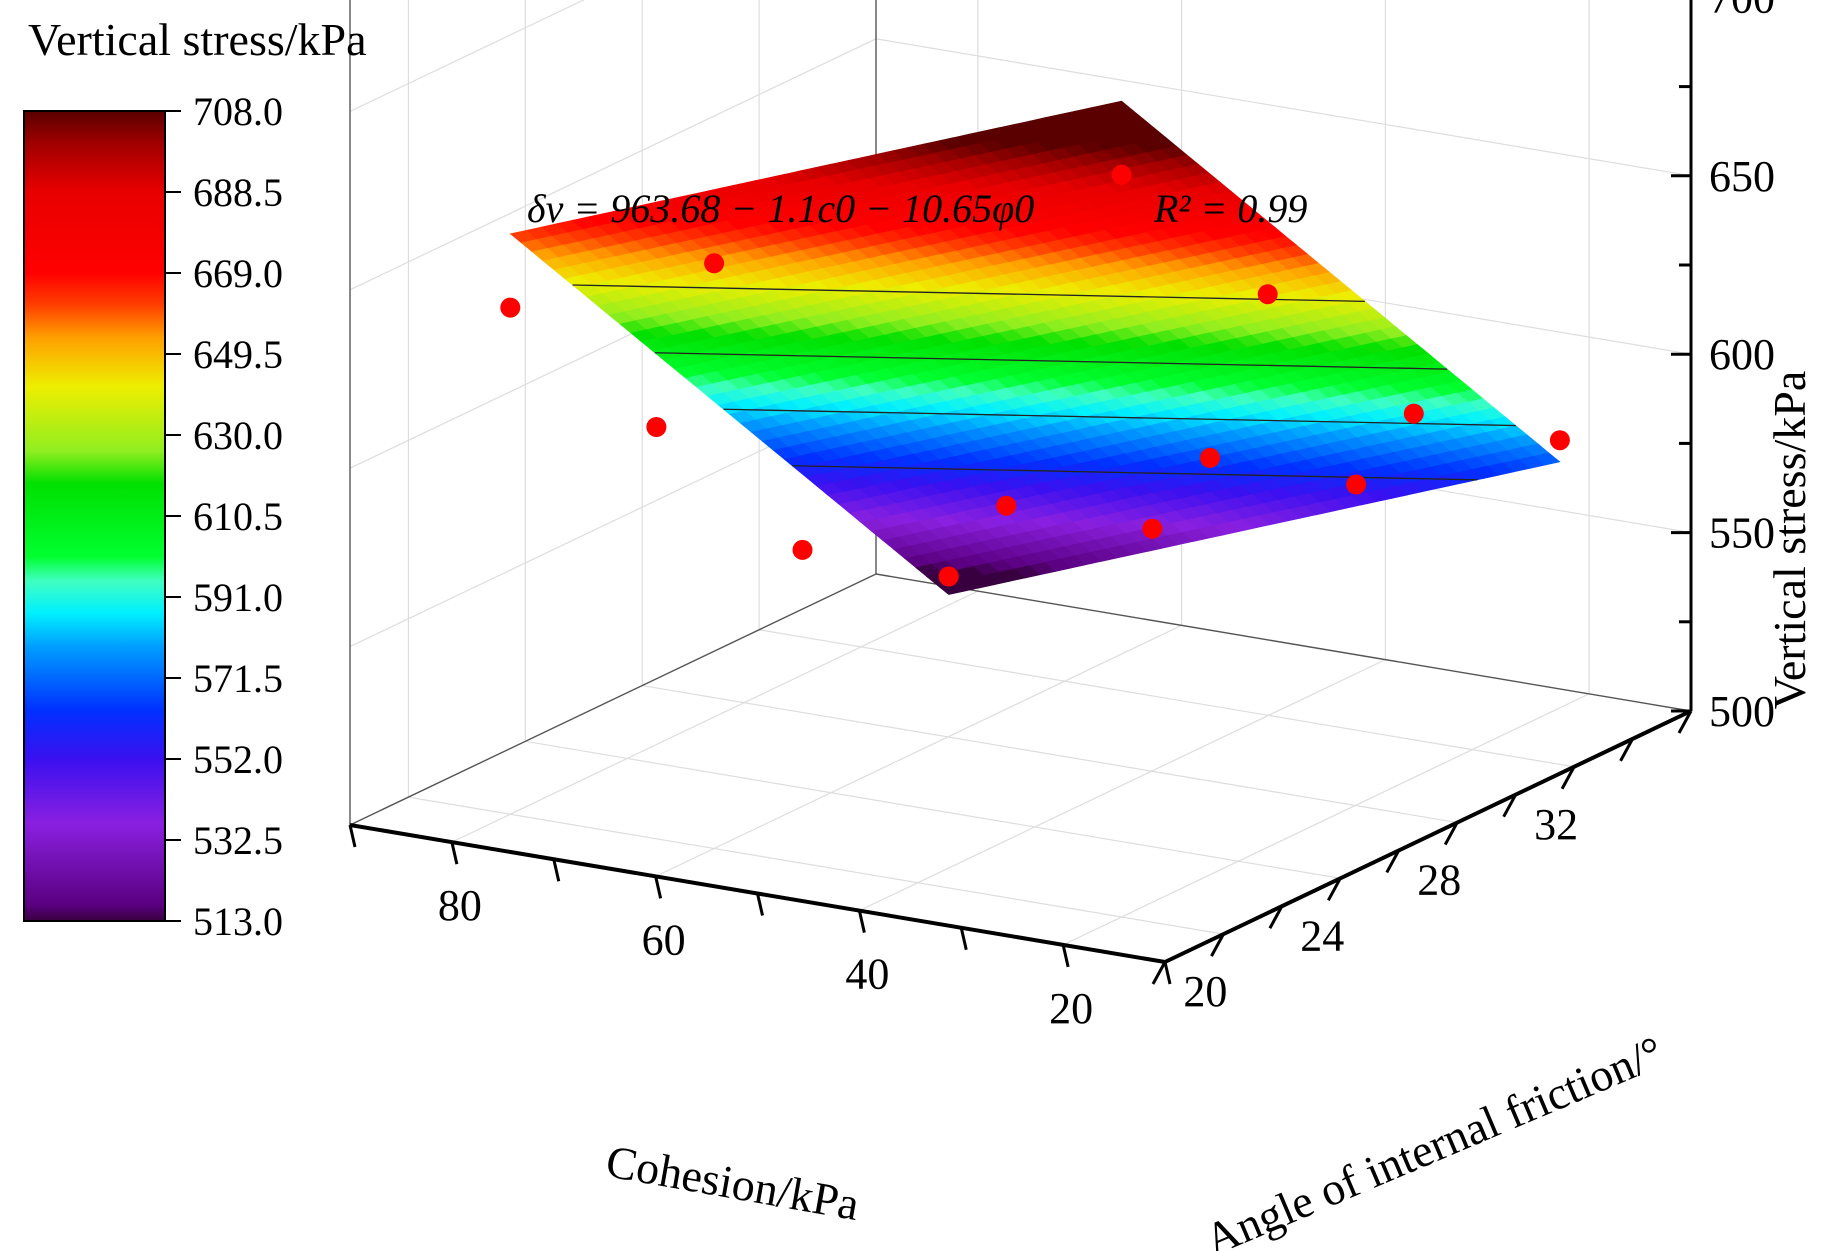 The height and width of the screenshot is (1251, 1840). What do you see at coordinates (238, 111) in the screenshot?
I see `colorbar-tick-label: 708.0` at bounding box center [238, 111].